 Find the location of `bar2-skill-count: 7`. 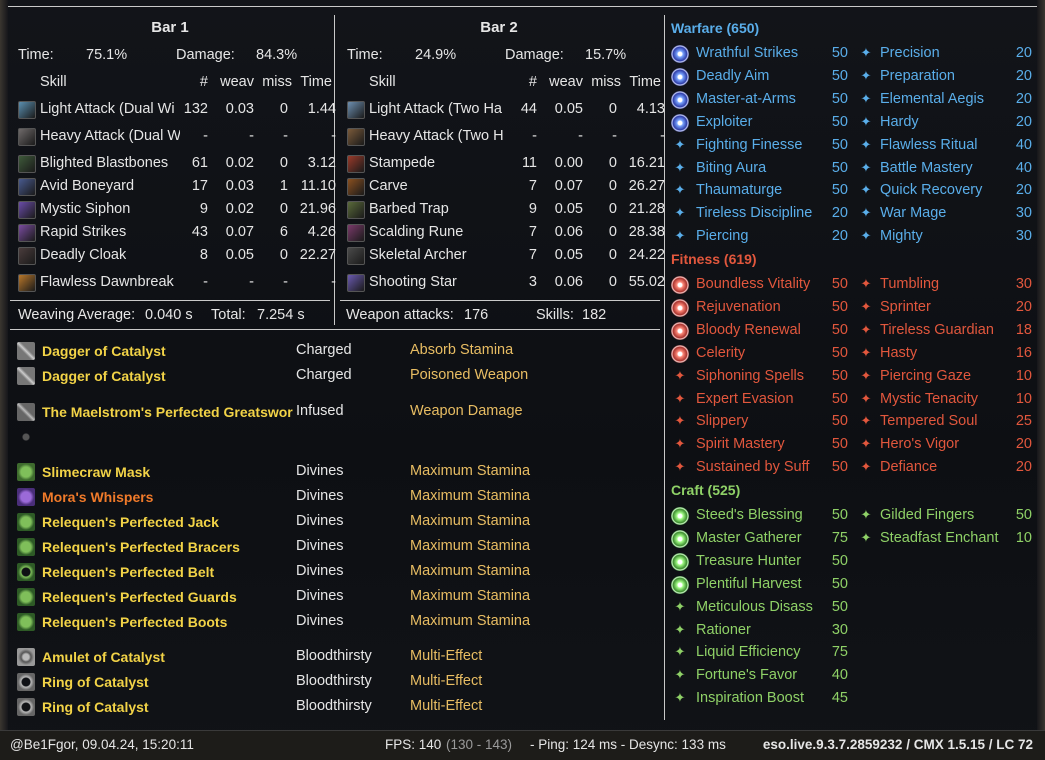

bar2-skill-count: 7 is located at coordinates (532, 186).